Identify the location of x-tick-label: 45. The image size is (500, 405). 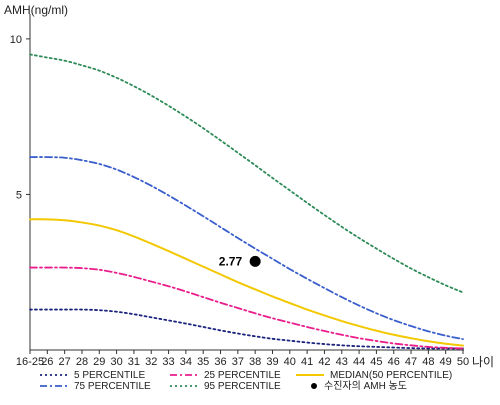
(376, 362).